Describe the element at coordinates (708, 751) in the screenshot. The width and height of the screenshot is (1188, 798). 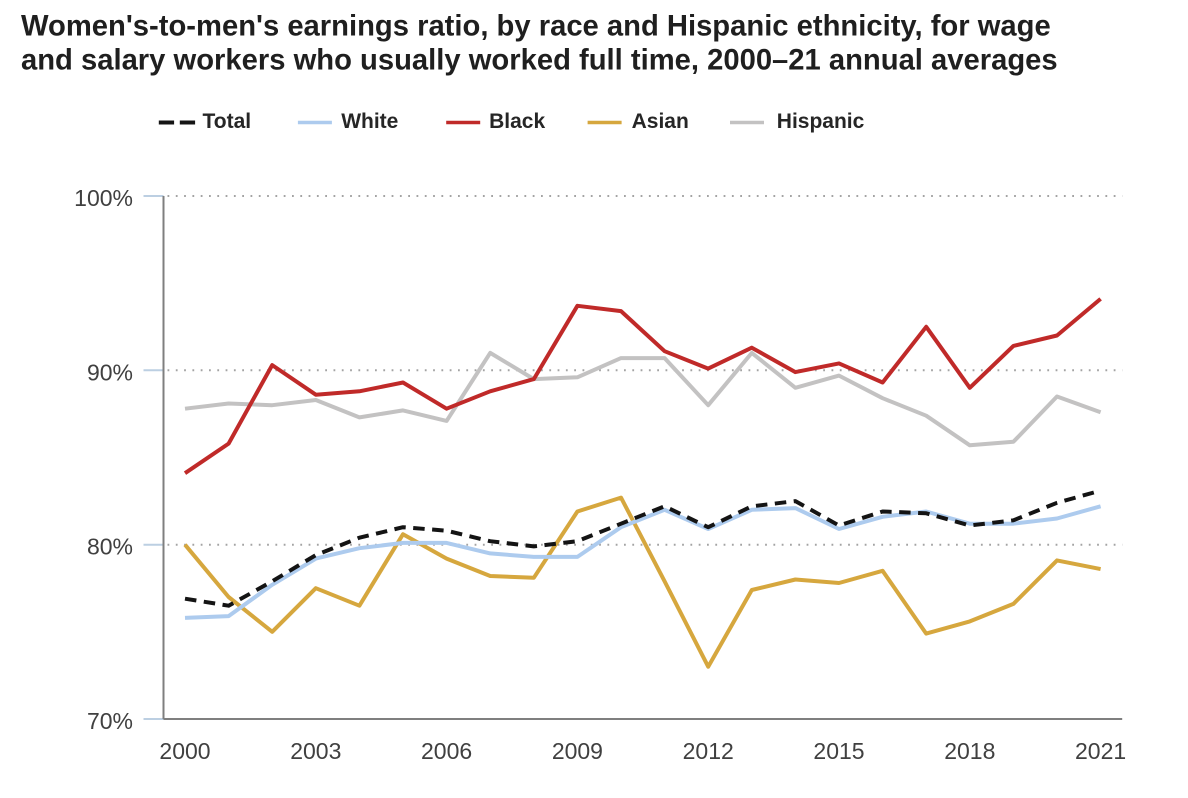
I see `svg-text: 2012` at that location.